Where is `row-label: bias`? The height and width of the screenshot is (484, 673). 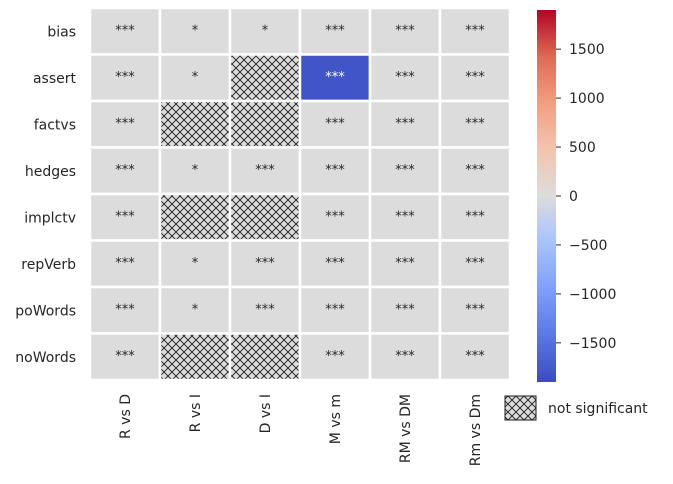 row-label: bias is located at coordinates (61, 32).